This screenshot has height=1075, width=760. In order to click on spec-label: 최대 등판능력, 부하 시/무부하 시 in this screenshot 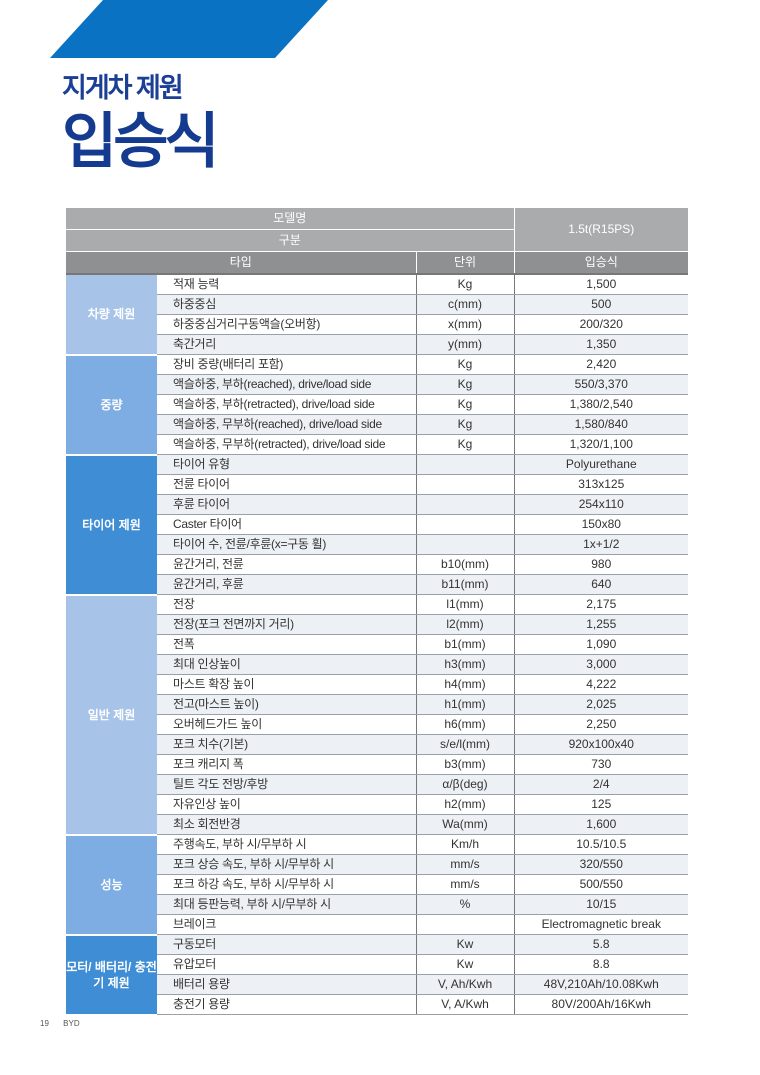, I will do `click(286, 904)`.